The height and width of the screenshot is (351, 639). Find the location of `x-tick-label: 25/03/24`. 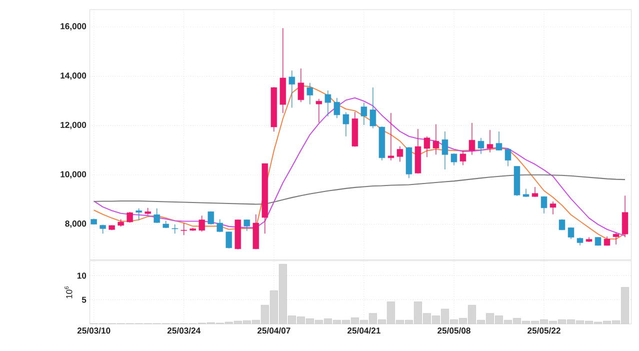

x-tick-label: 25/03/24 is located at coordinates (184, 330).